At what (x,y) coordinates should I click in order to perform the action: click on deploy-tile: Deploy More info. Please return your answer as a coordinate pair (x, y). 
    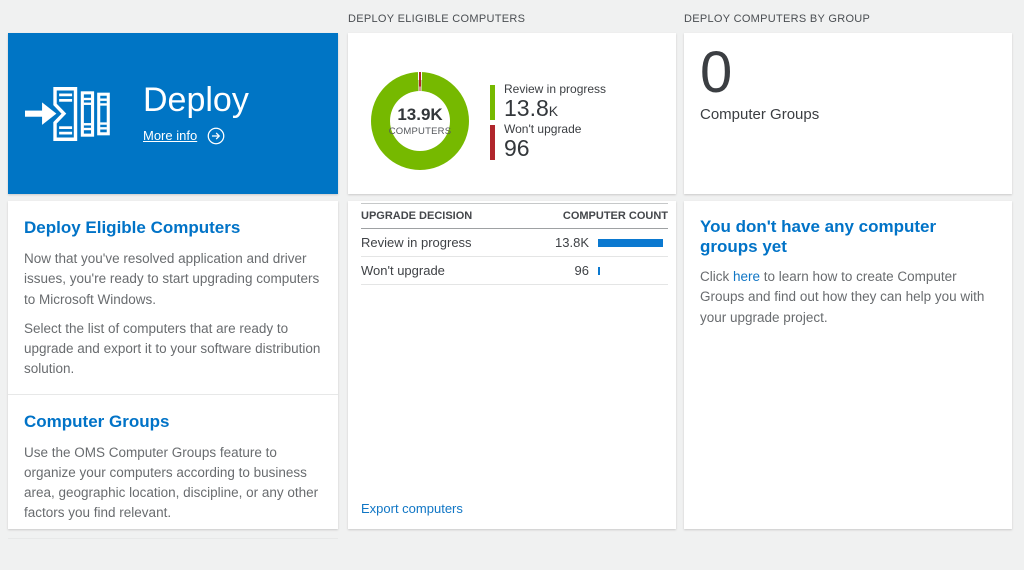
    Looking at the image, I should click on (173, 113).